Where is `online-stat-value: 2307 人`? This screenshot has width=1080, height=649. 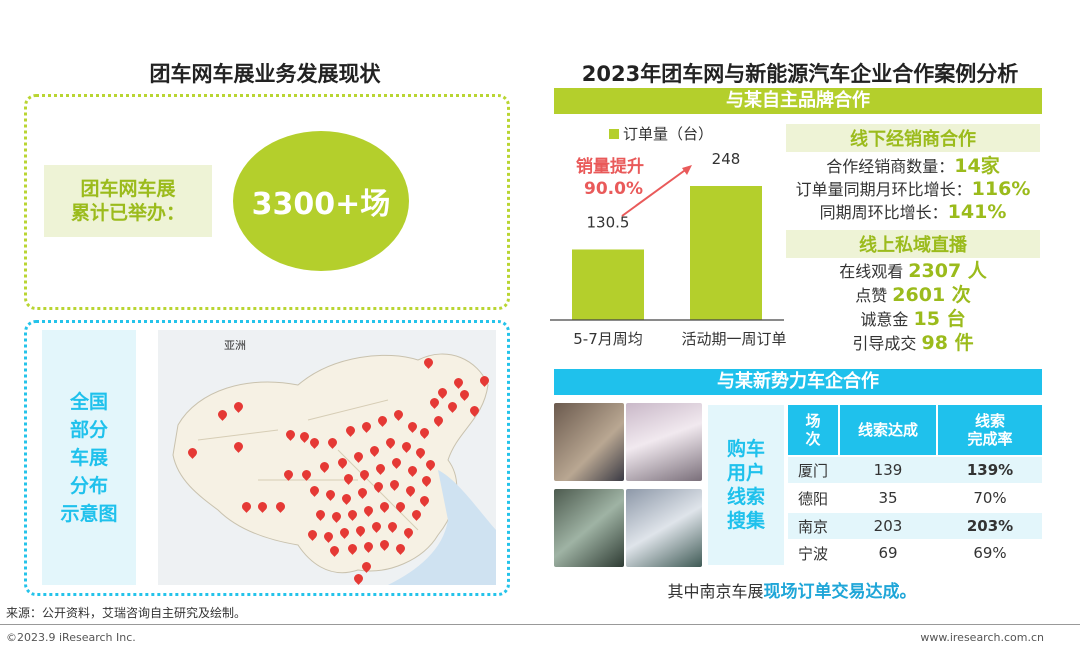 online-stat-value: 2307 人 is located at coordinates (947, 271).